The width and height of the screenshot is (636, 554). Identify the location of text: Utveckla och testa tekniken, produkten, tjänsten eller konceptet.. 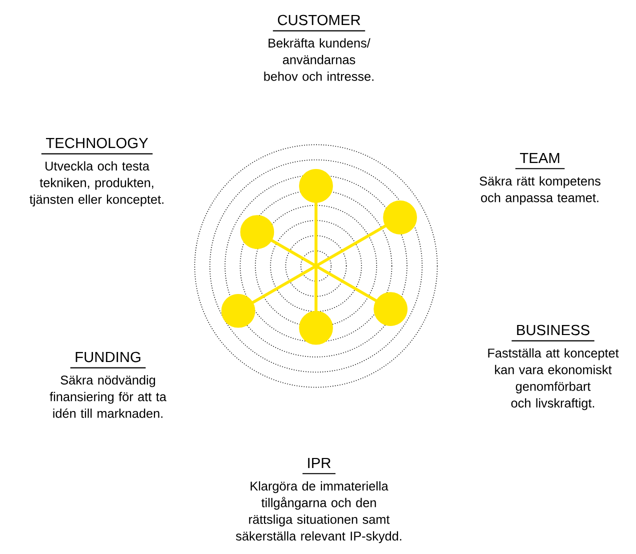
(97, 183).